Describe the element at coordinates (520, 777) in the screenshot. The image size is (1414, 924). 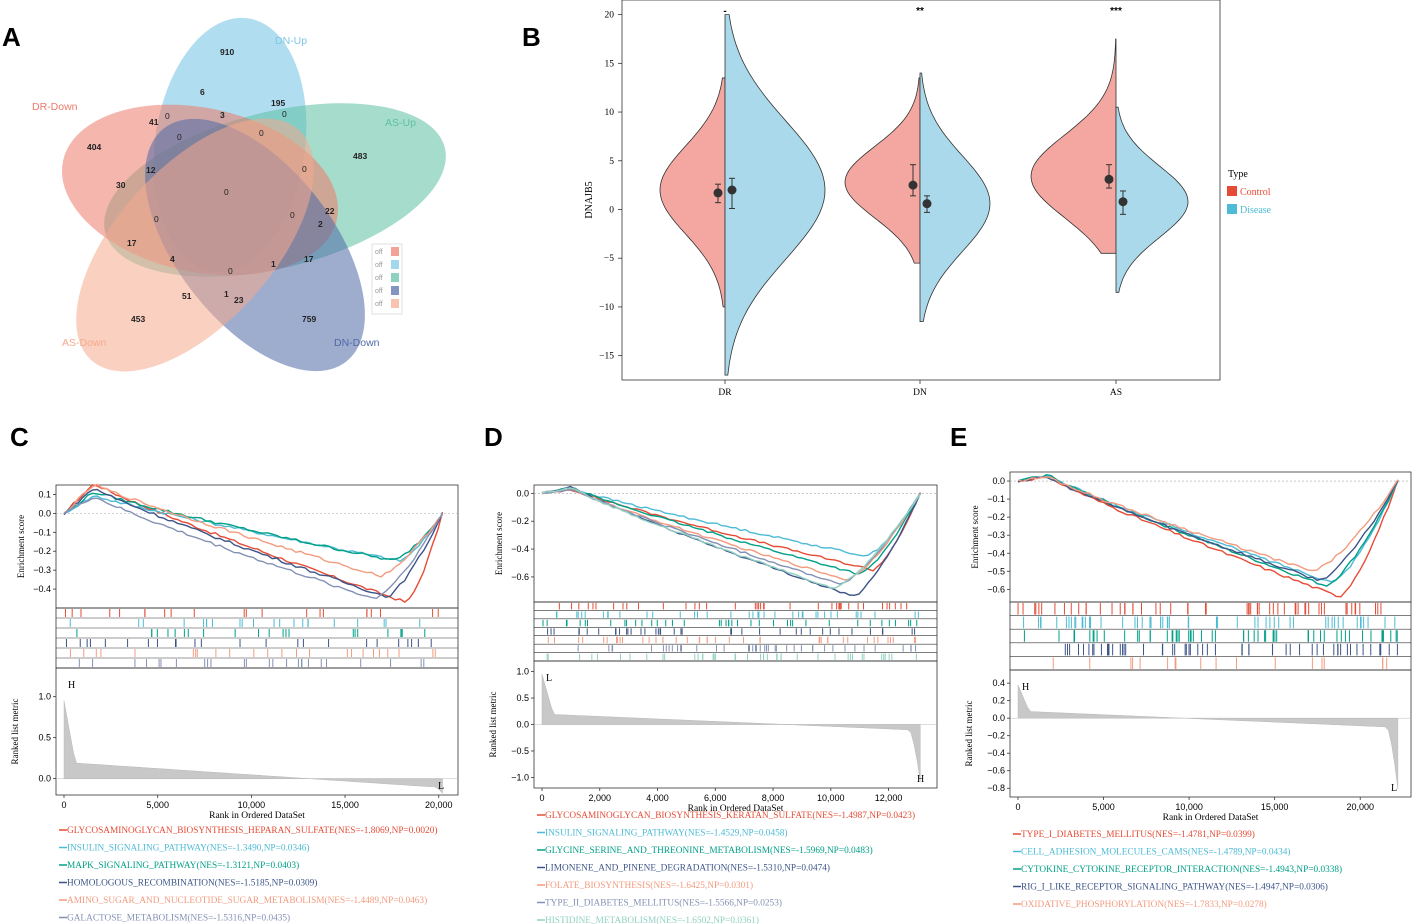
I see `gsea-metric-tick-label: −1.0` at that location.